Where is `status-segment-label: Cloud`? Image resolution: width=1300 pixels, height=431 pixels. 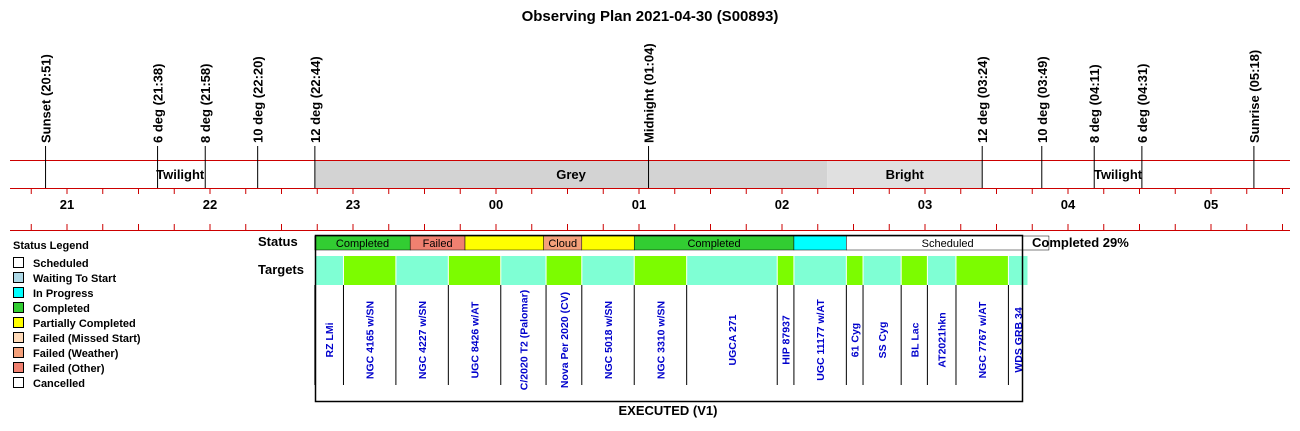 status-segment-label: Cloud is located at coordinates (562, 244).